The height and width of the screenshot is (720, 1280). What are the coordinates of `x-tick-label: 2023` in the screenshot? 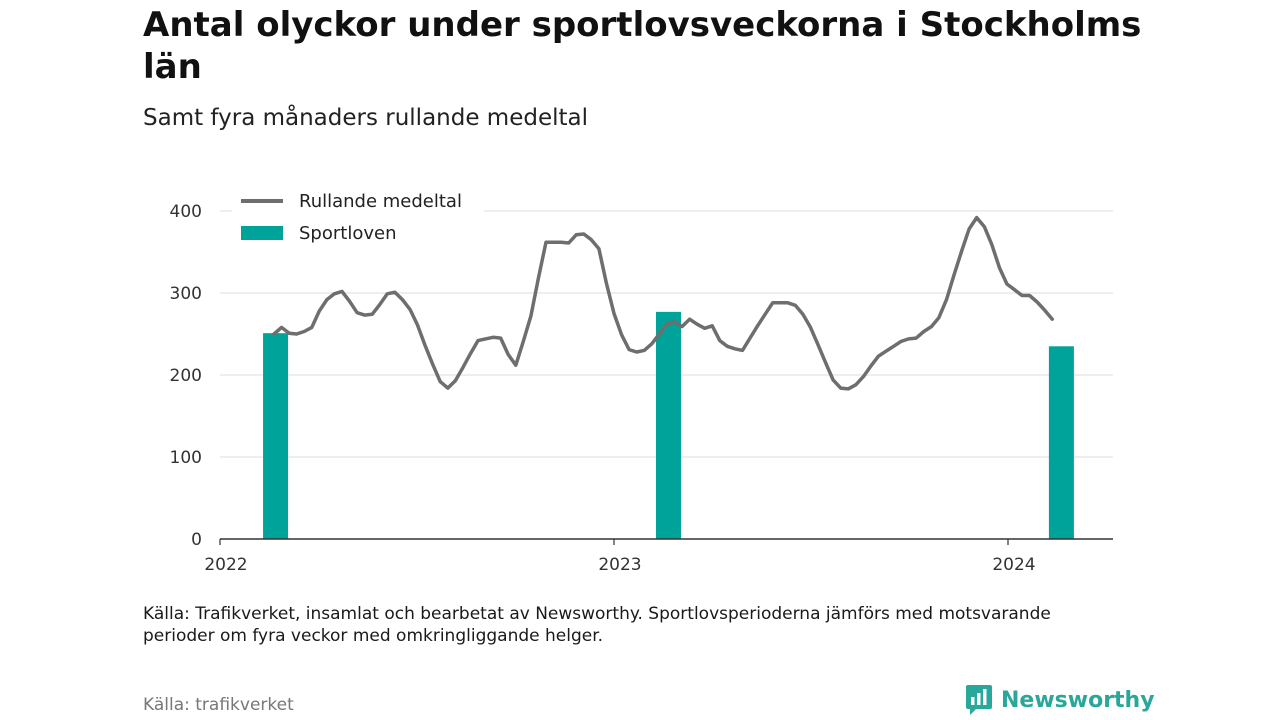 It's located at (619, 565).